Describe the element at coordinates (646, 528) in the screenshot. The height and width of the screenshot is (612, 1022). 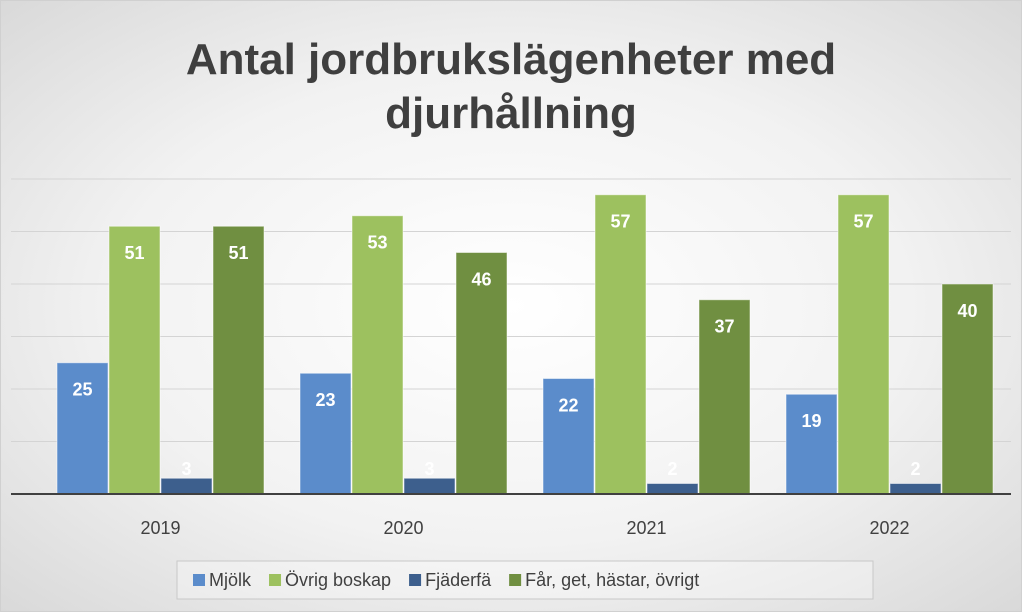
I see `x-tick-label: 2021` at that location.